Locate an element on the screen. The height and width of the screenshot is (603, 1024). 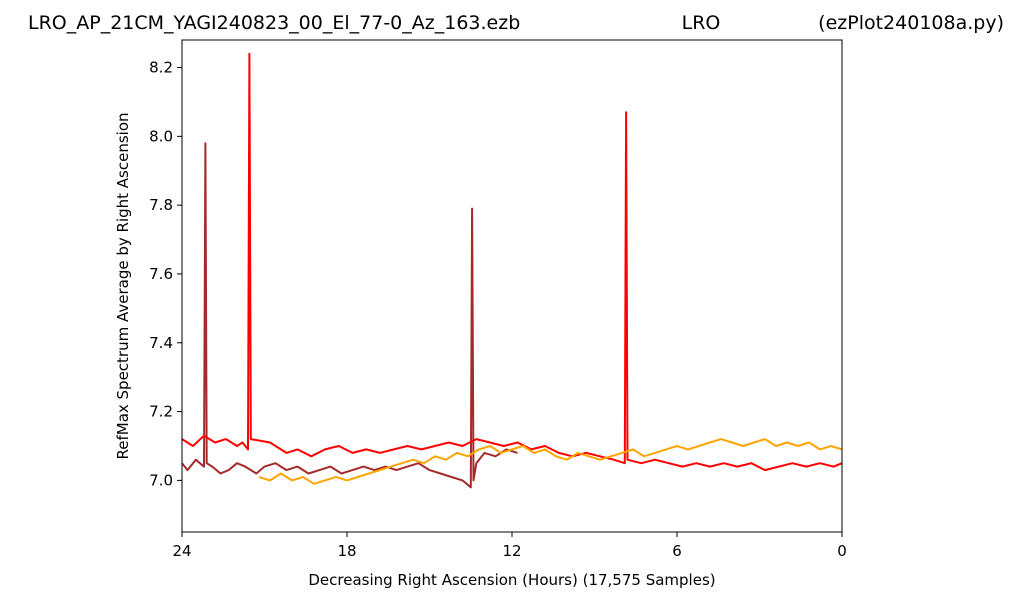
x-tick-label: 12 is located at coordinates (511, 551).